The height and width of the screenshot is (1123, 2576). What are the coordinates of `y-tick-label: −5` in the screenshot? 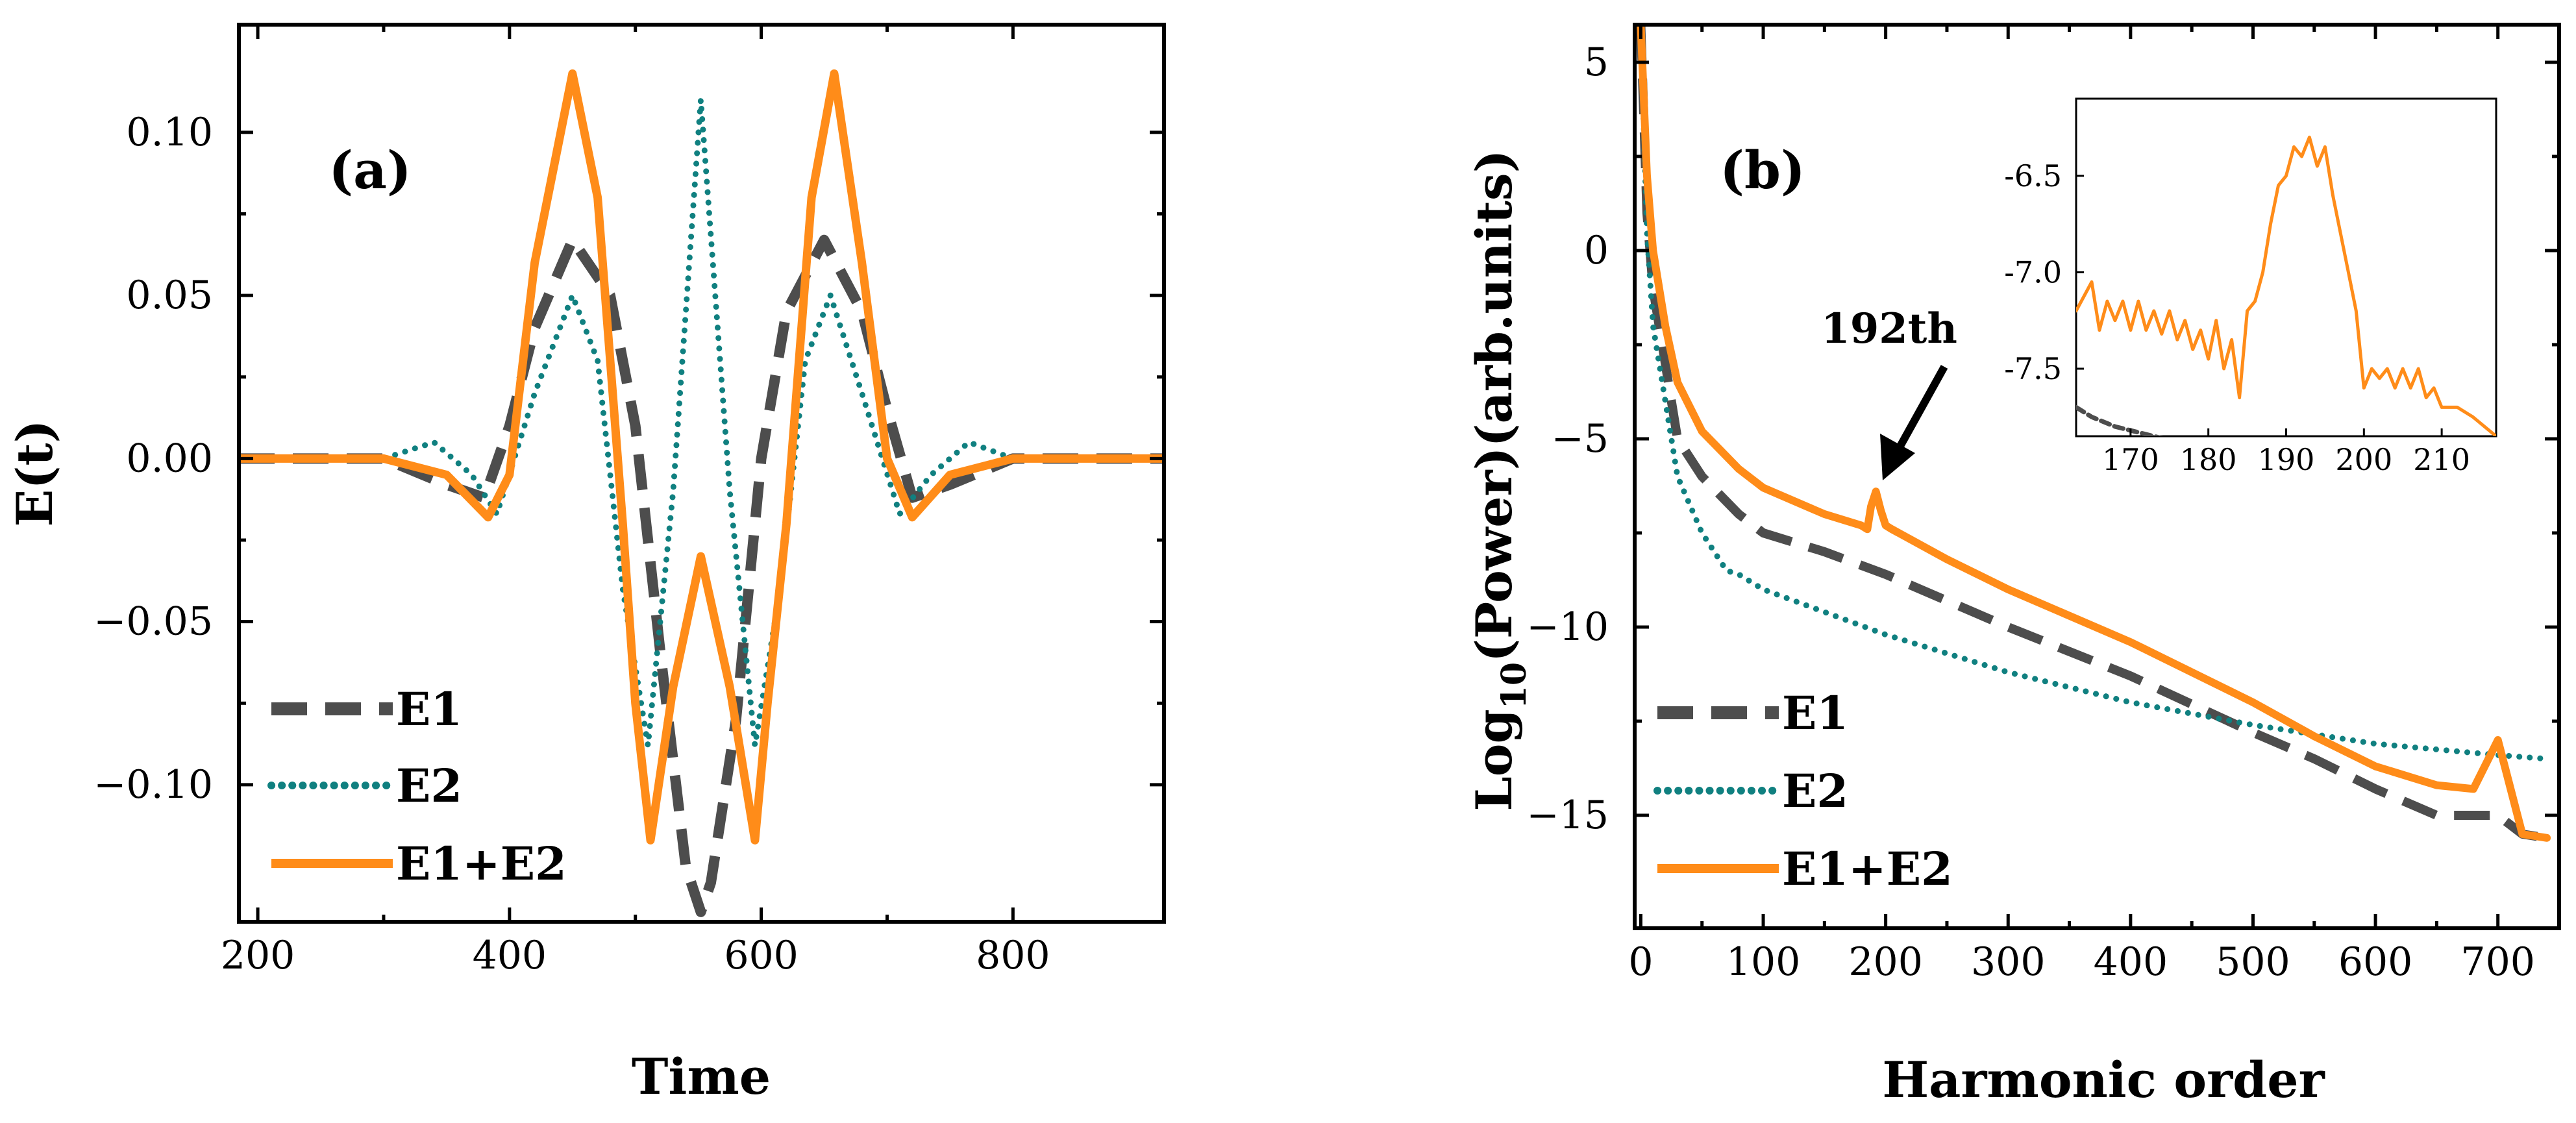 It's located at (1580, 439).